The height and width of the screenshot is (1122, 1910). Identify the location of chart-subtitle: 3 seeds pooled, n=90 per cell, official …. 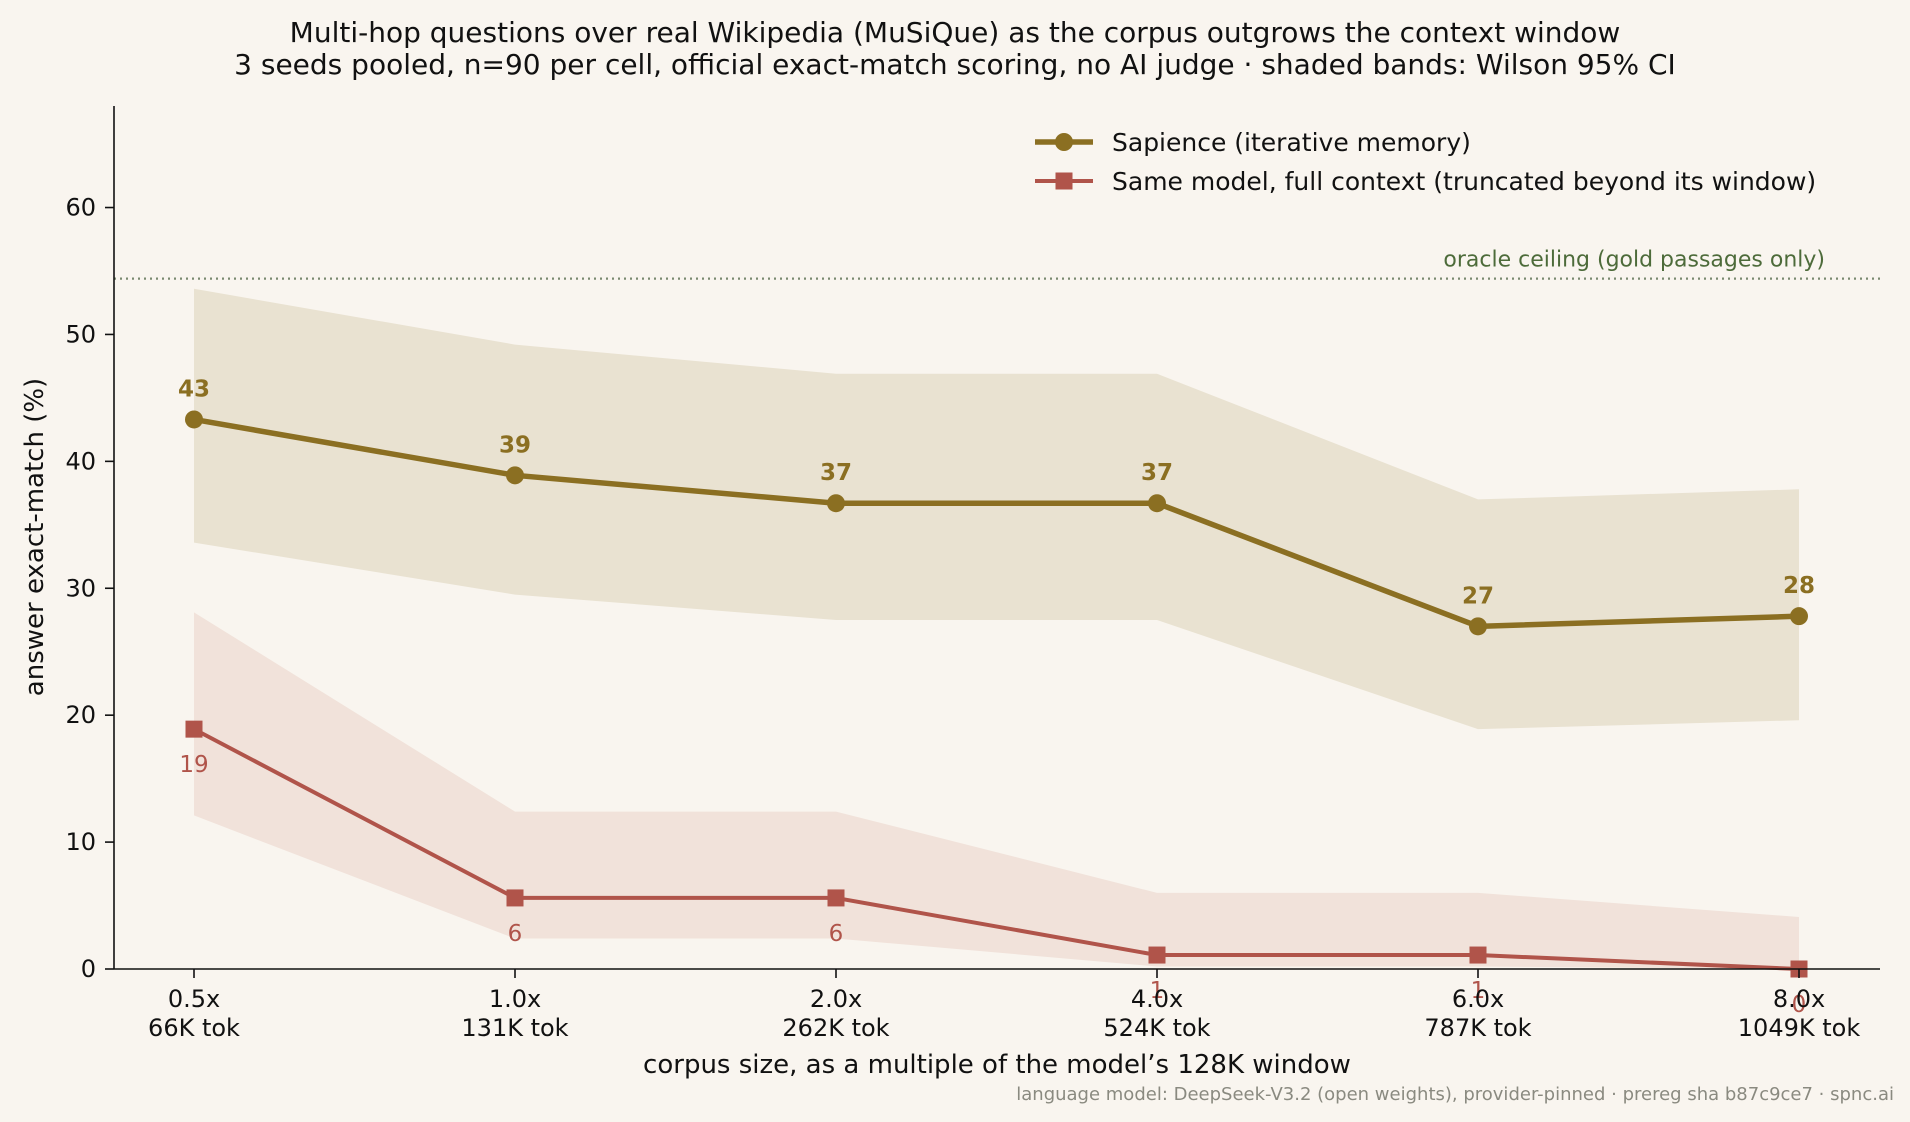
(955, 64).